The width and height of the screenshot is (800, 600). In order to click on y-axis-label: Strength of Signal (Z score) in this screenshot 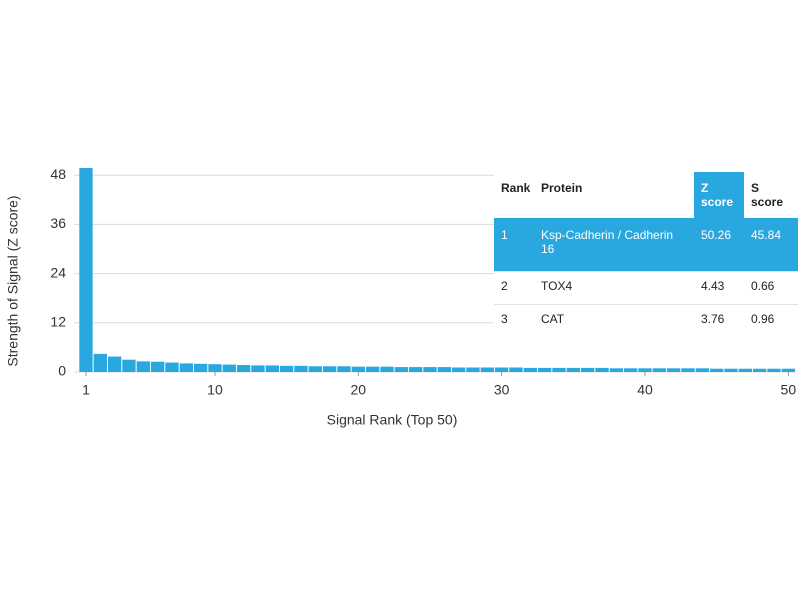, I will do `click(13, 280)`.